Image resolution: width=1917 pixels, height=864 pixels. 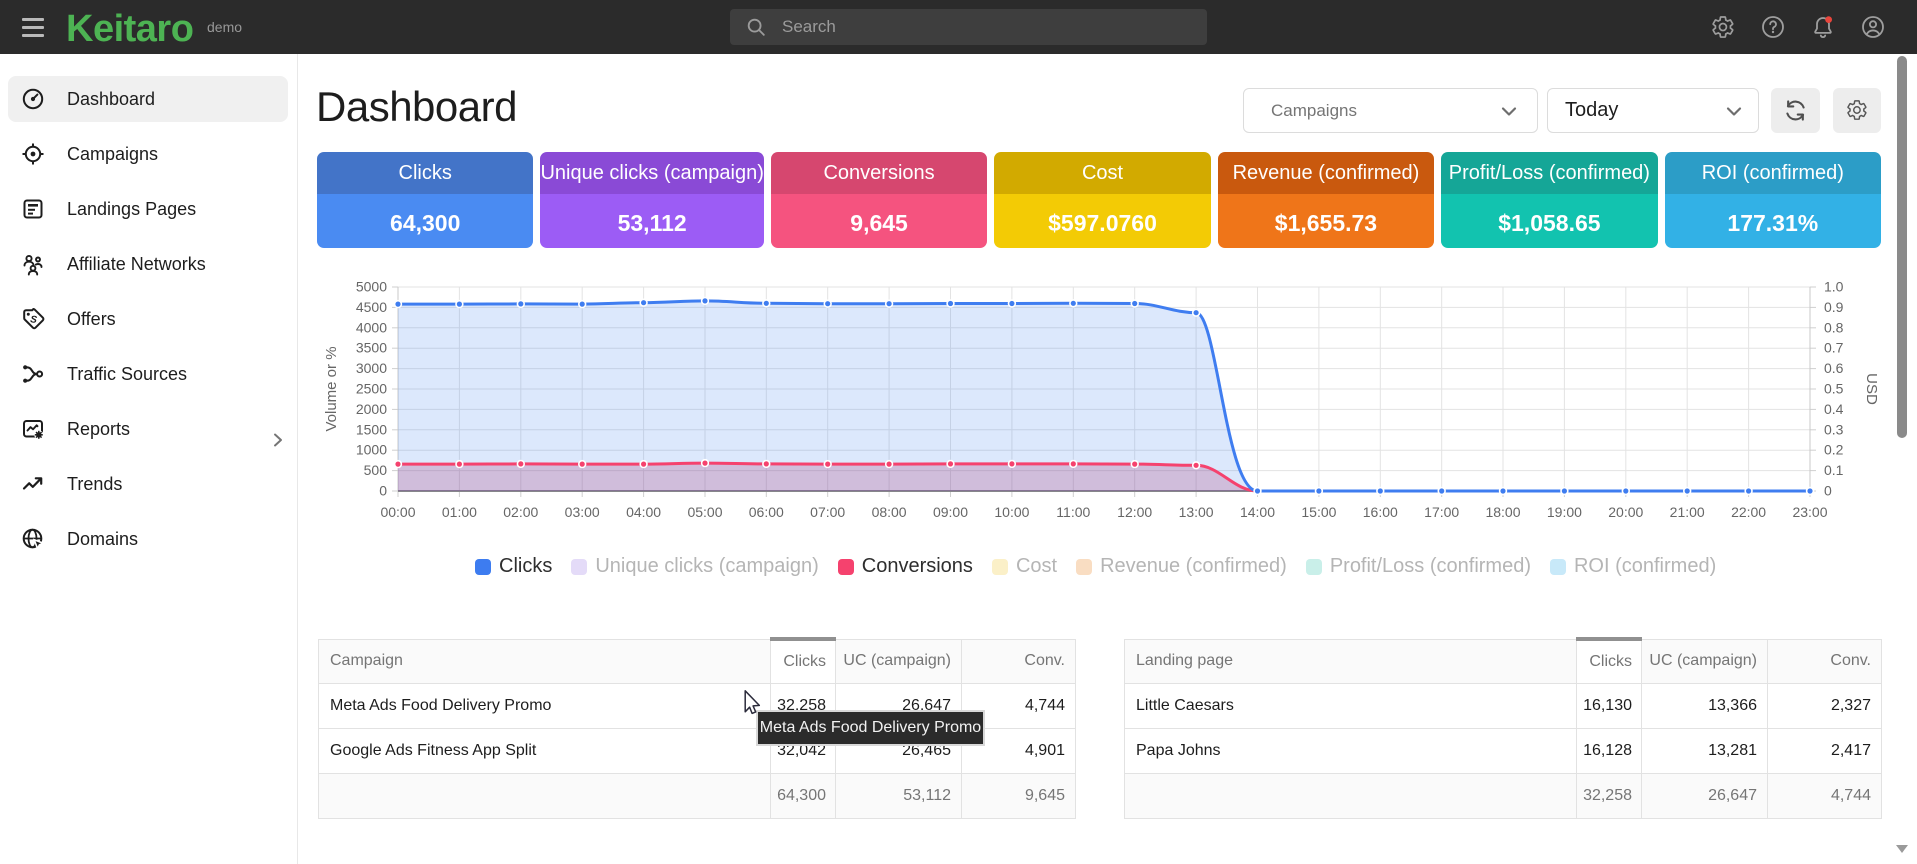 What do you see at coordinates (766, 512) in the screenshot?
I see `svg-text: 06:00` at bounding box center [766, 512].